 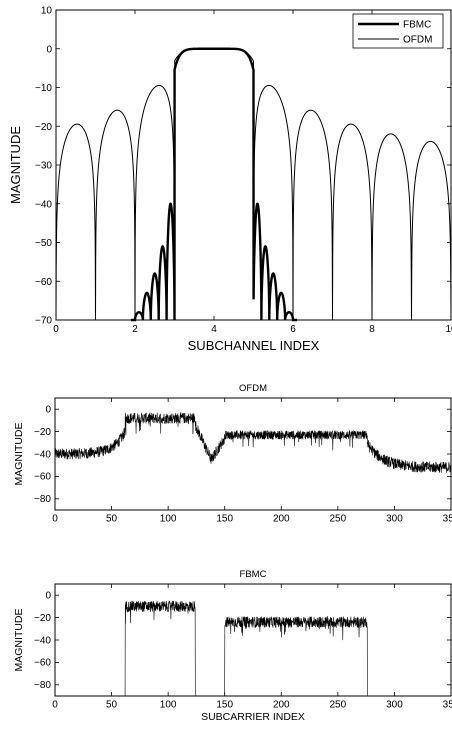 I want to click on x-tick-label: 4, so click(x=214, y=329).